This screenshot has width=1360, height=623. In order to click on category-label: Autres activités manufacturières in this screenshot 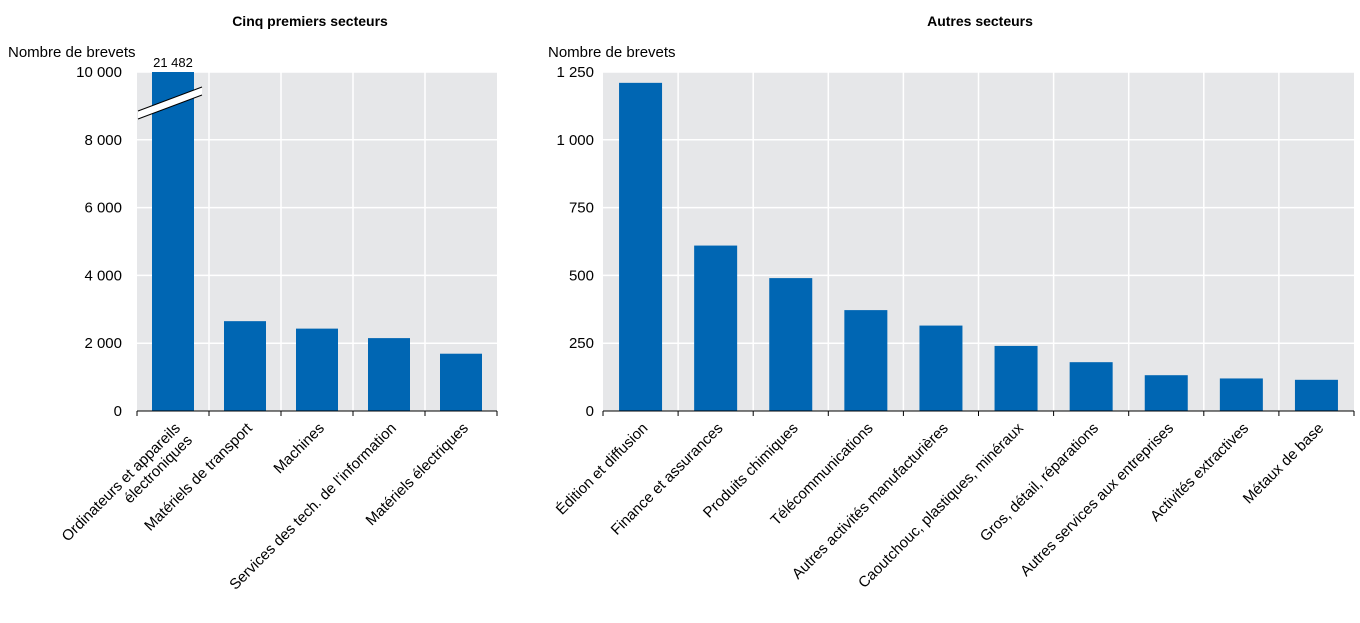, I will do `click(870, 501)`.